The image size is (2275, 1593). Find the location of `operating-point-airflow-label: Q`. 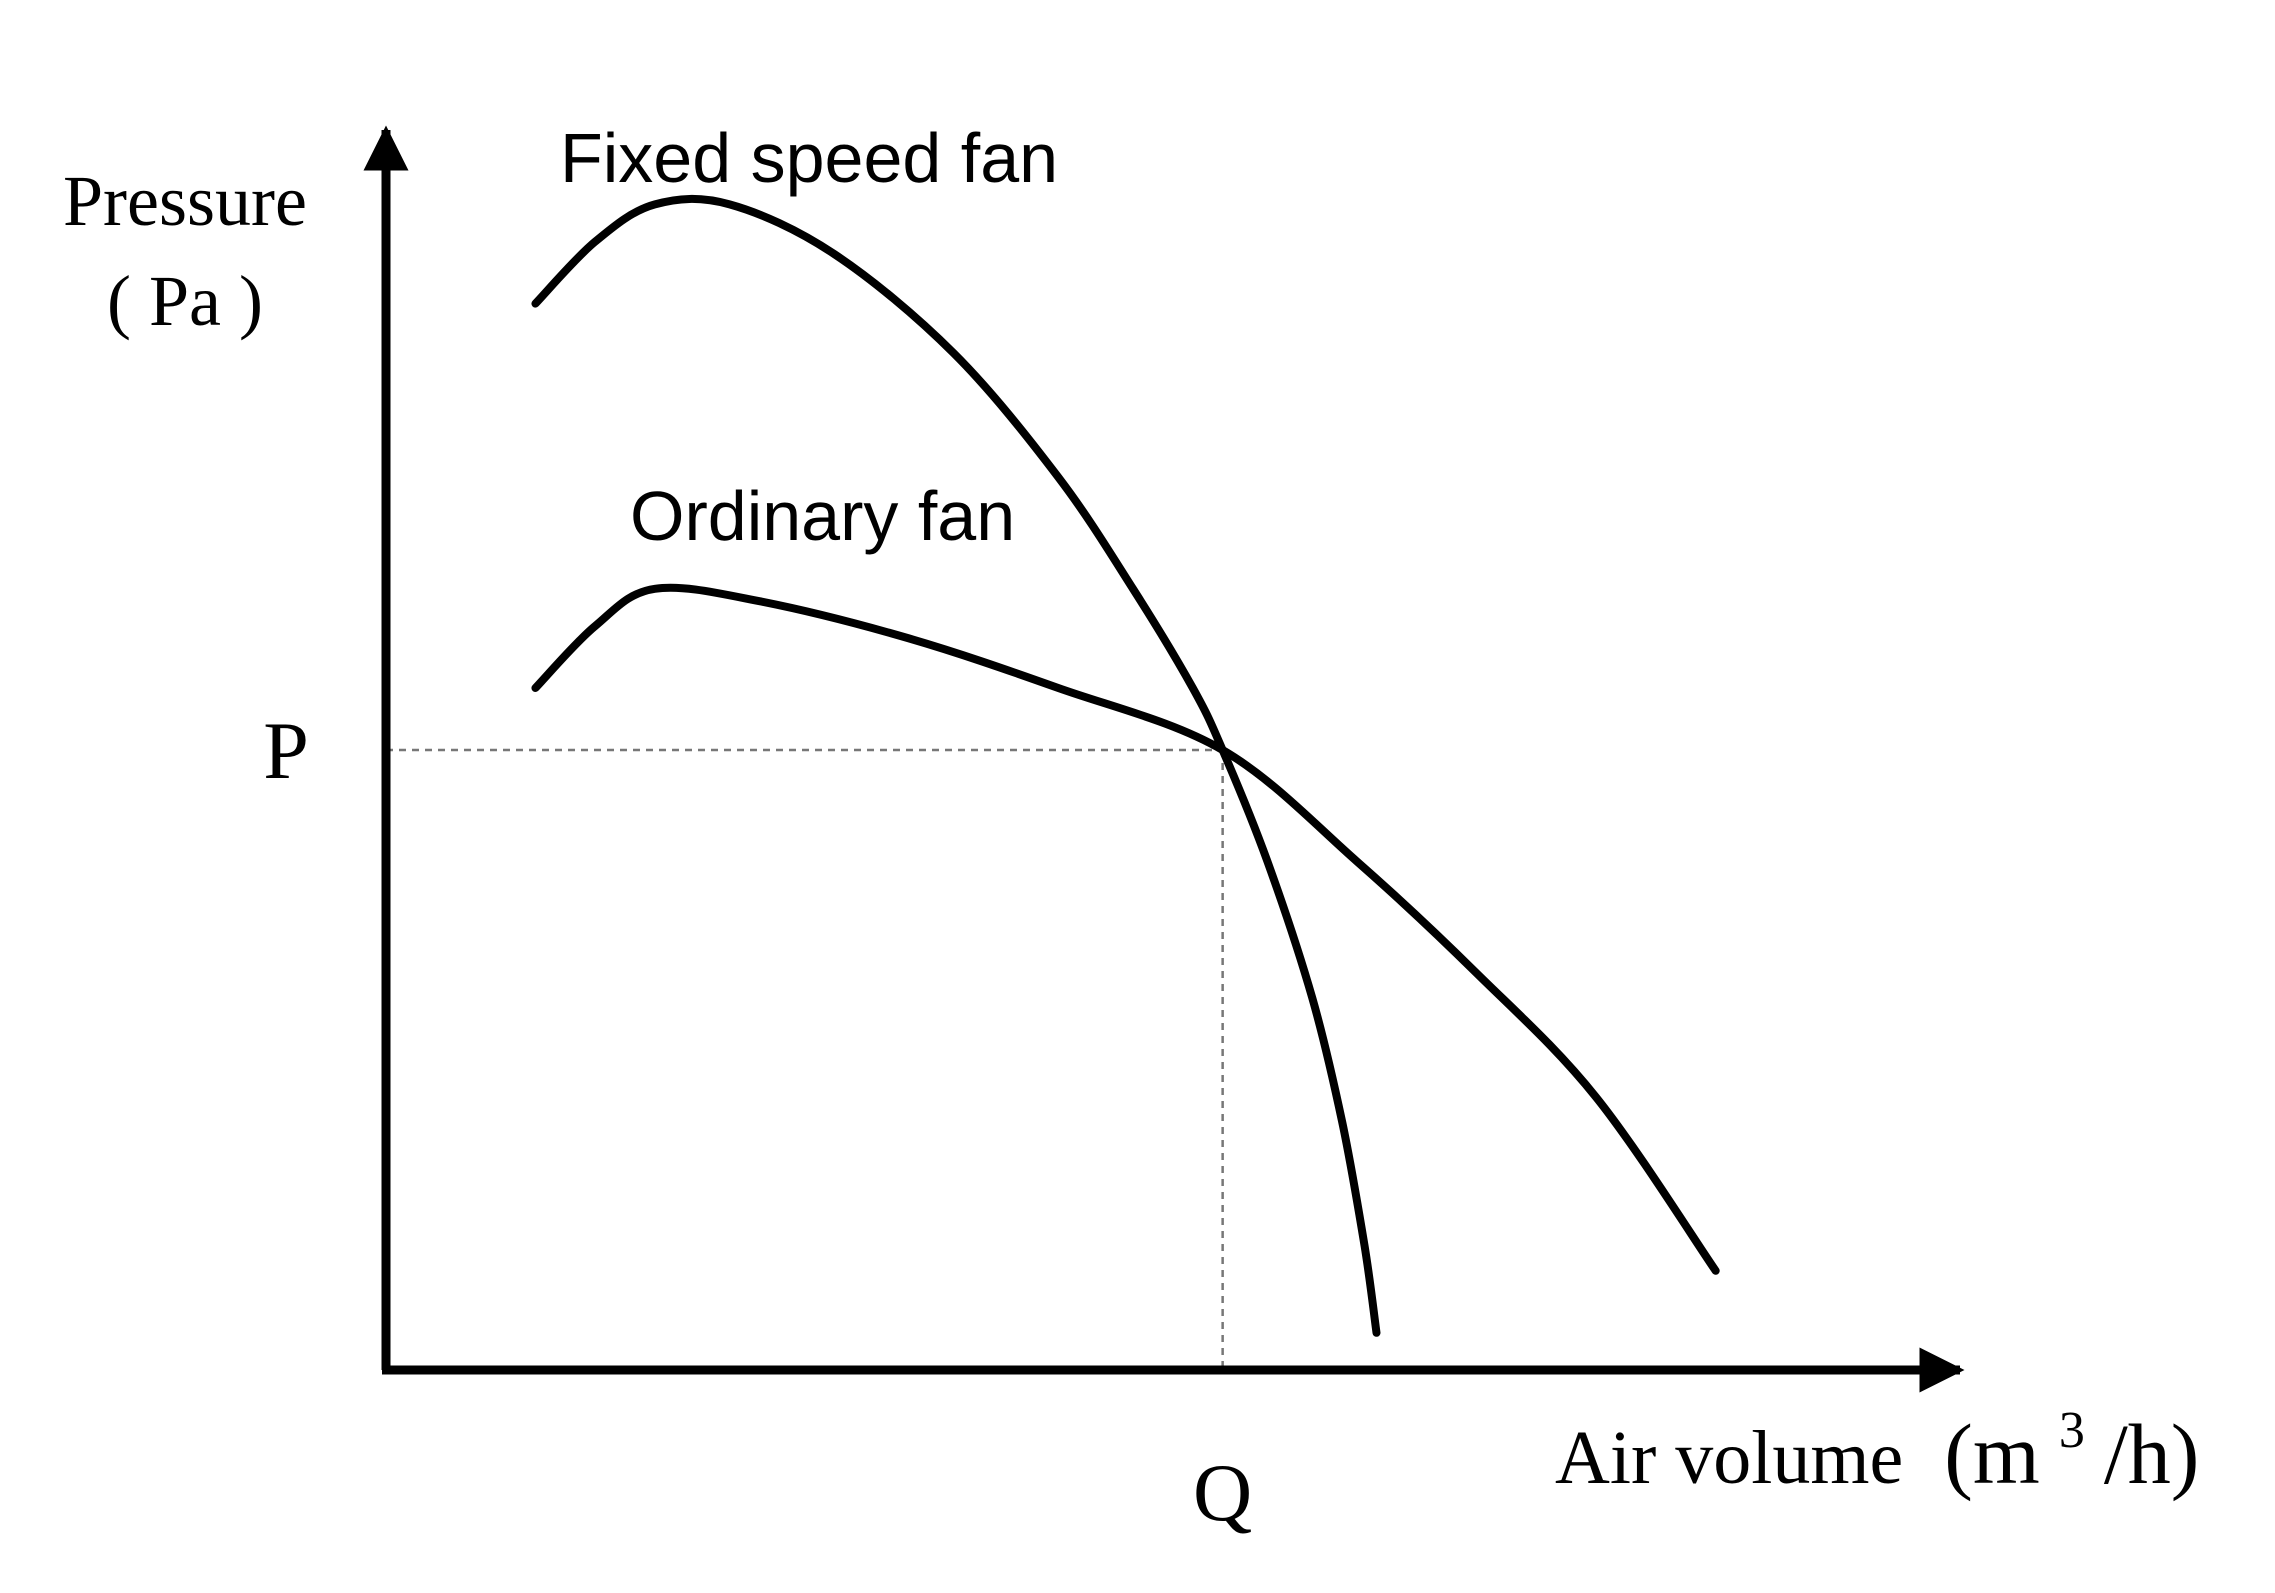

operating-point-airflow-label: Q is located at coordinates (1222, 1492).